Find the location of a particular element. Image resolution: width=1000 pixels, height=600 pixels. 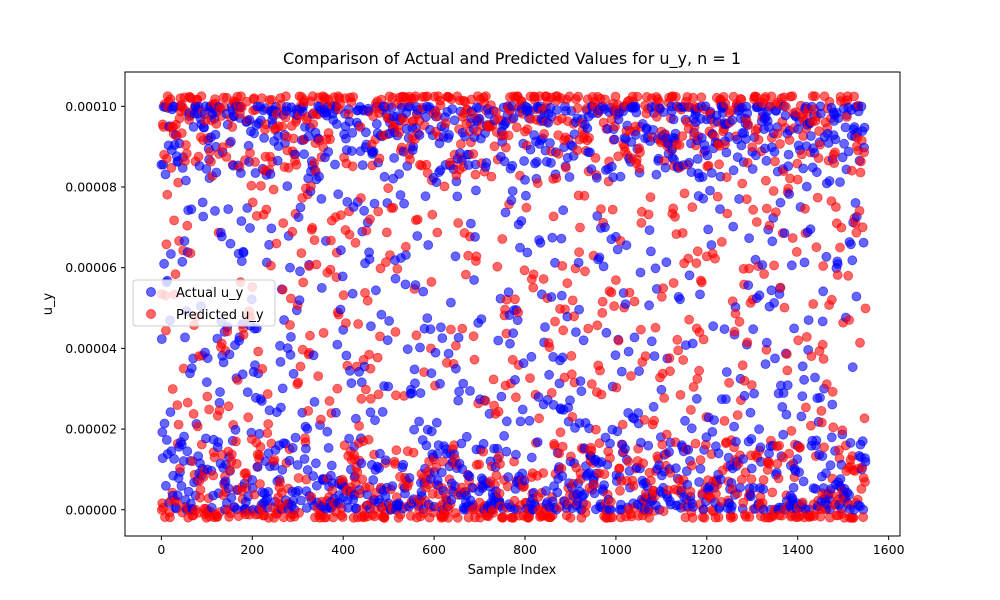

legend-label-actual: Actual u_y is located at coordinates (210, 293).